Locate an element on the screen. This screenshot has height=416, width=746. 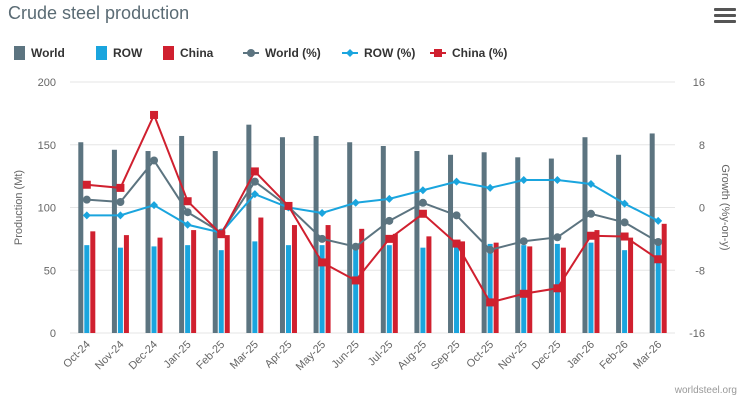
legend-swatch-world is located at coordinates (19, 53).